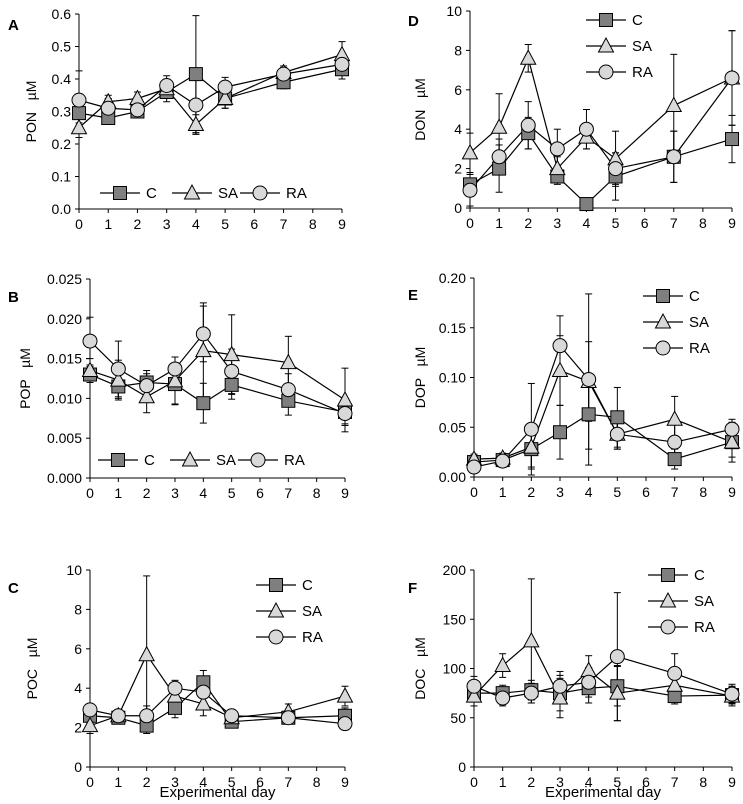  I want to click on series-markers-sa, so click(603, 413).